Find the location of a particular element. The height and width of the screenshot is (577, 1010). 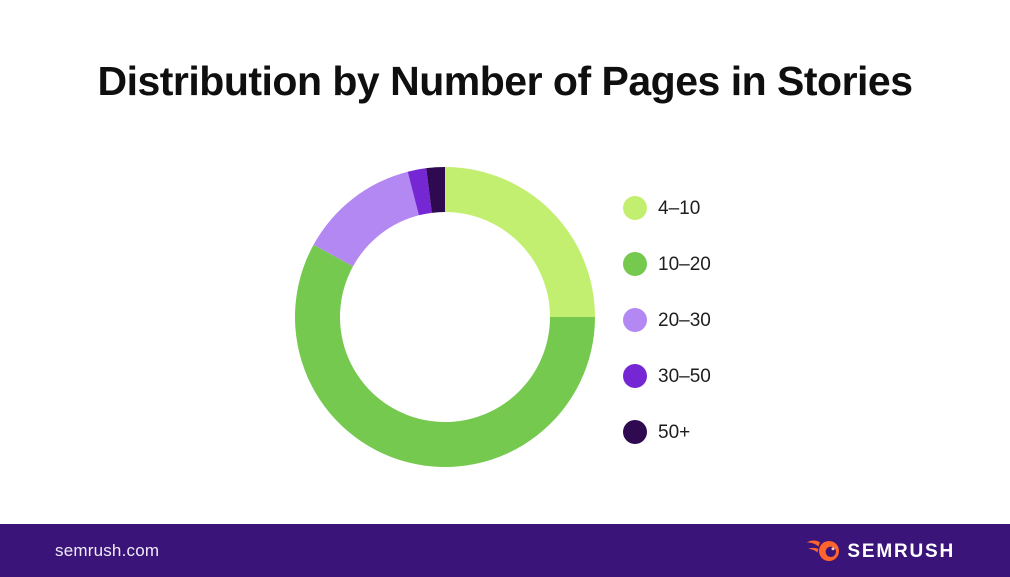

footer-site-label: semrush.com is located at coordinates (107, 550).